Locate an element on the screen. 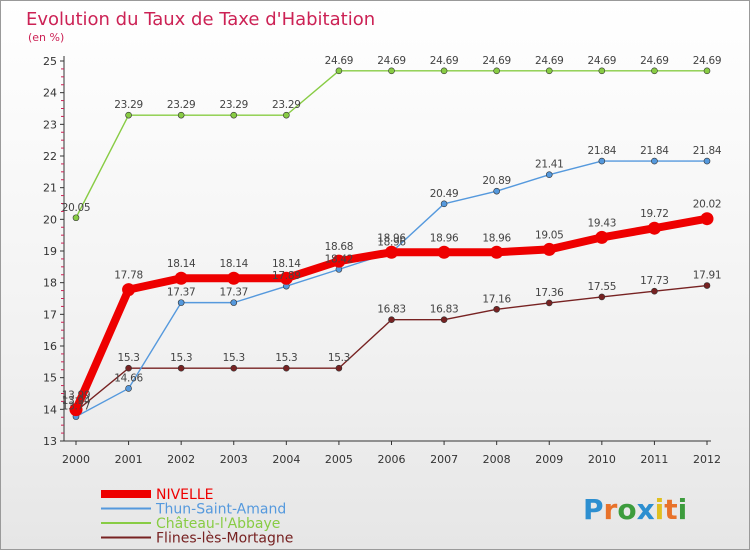  proxiti-logo: Proxiti is located at coordinates (635, 509).